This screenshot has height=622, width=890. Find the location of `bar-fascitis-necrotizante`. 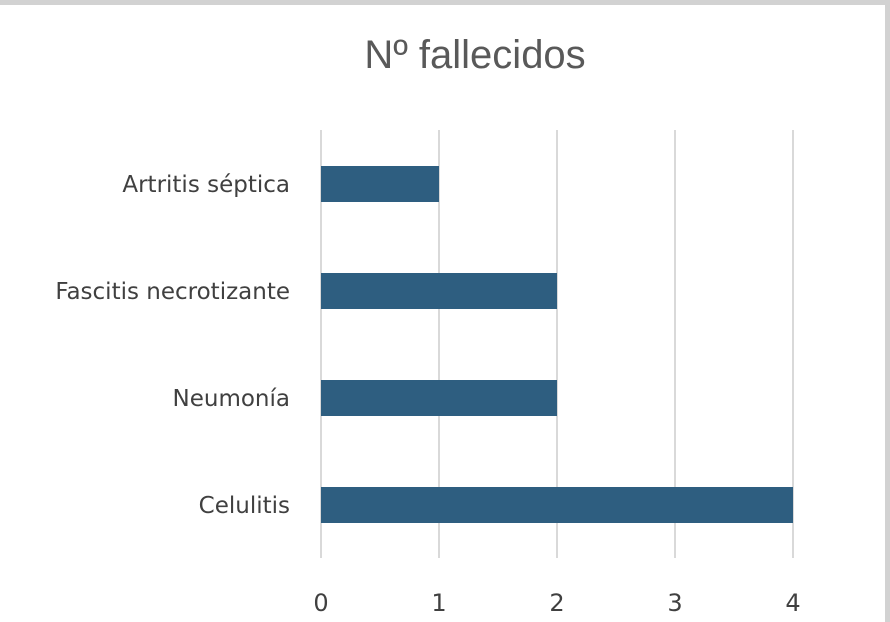

bar-fascitis-necrotizante is located at coordinates (439, 291).